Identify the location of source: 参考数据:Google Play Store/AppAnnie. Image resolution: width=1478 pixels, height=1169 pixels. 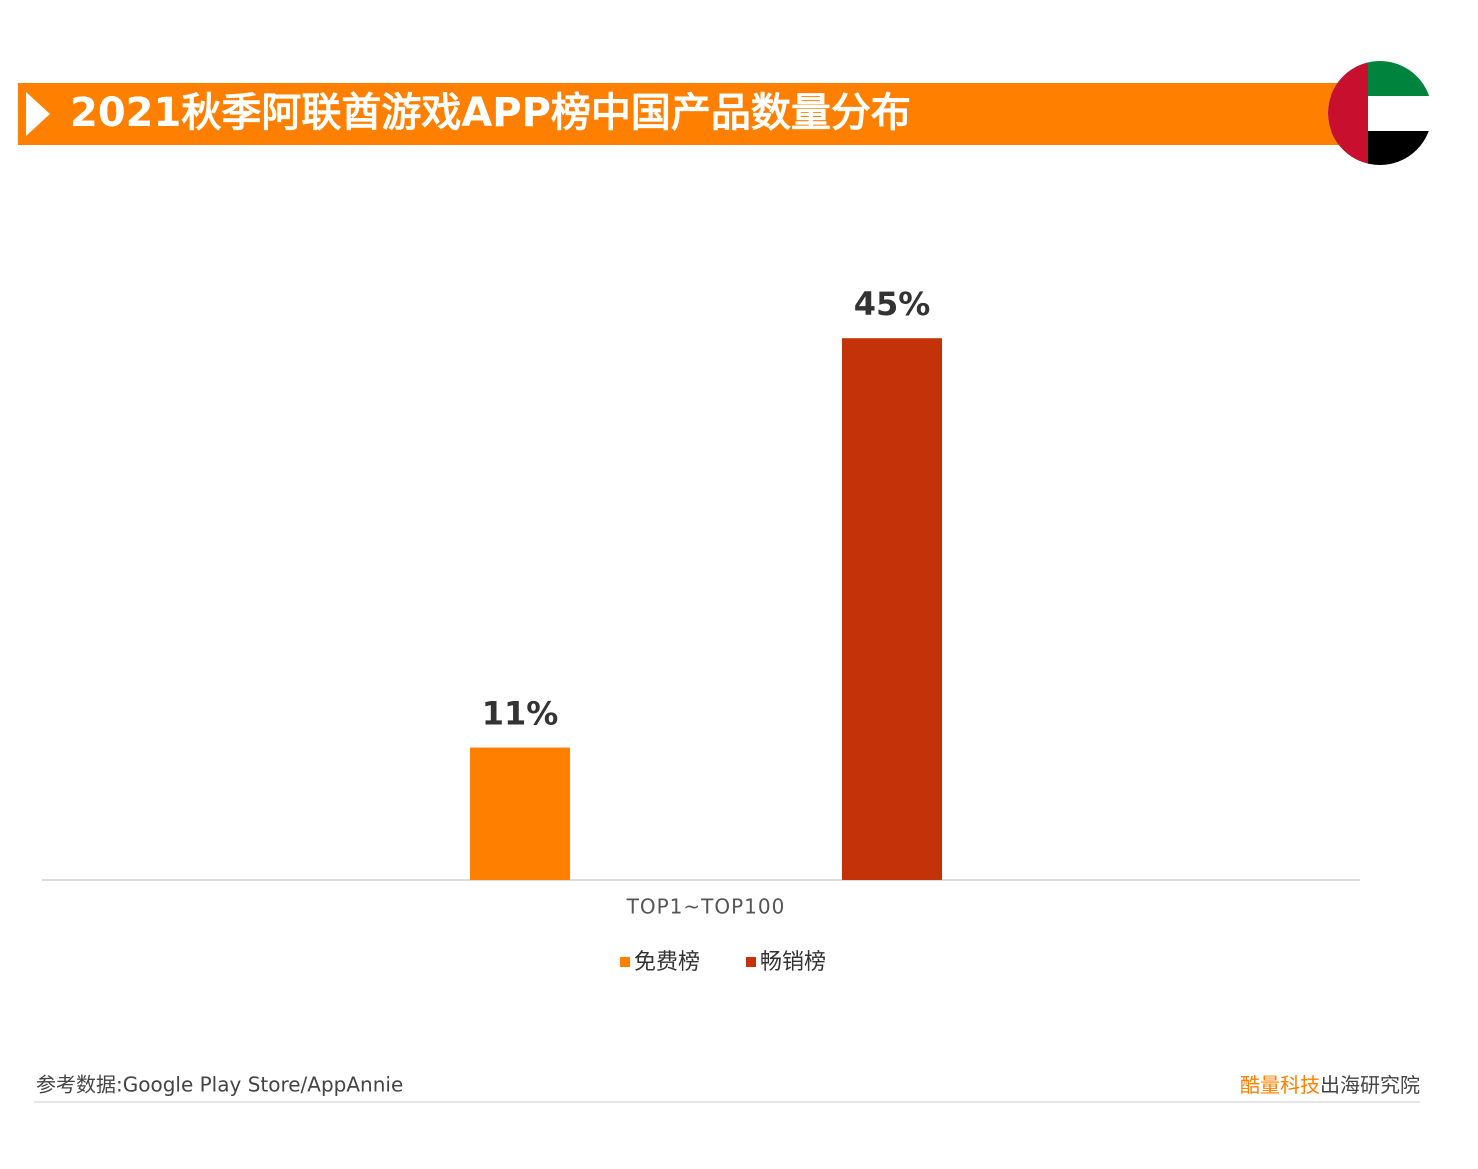
(219, 1085).